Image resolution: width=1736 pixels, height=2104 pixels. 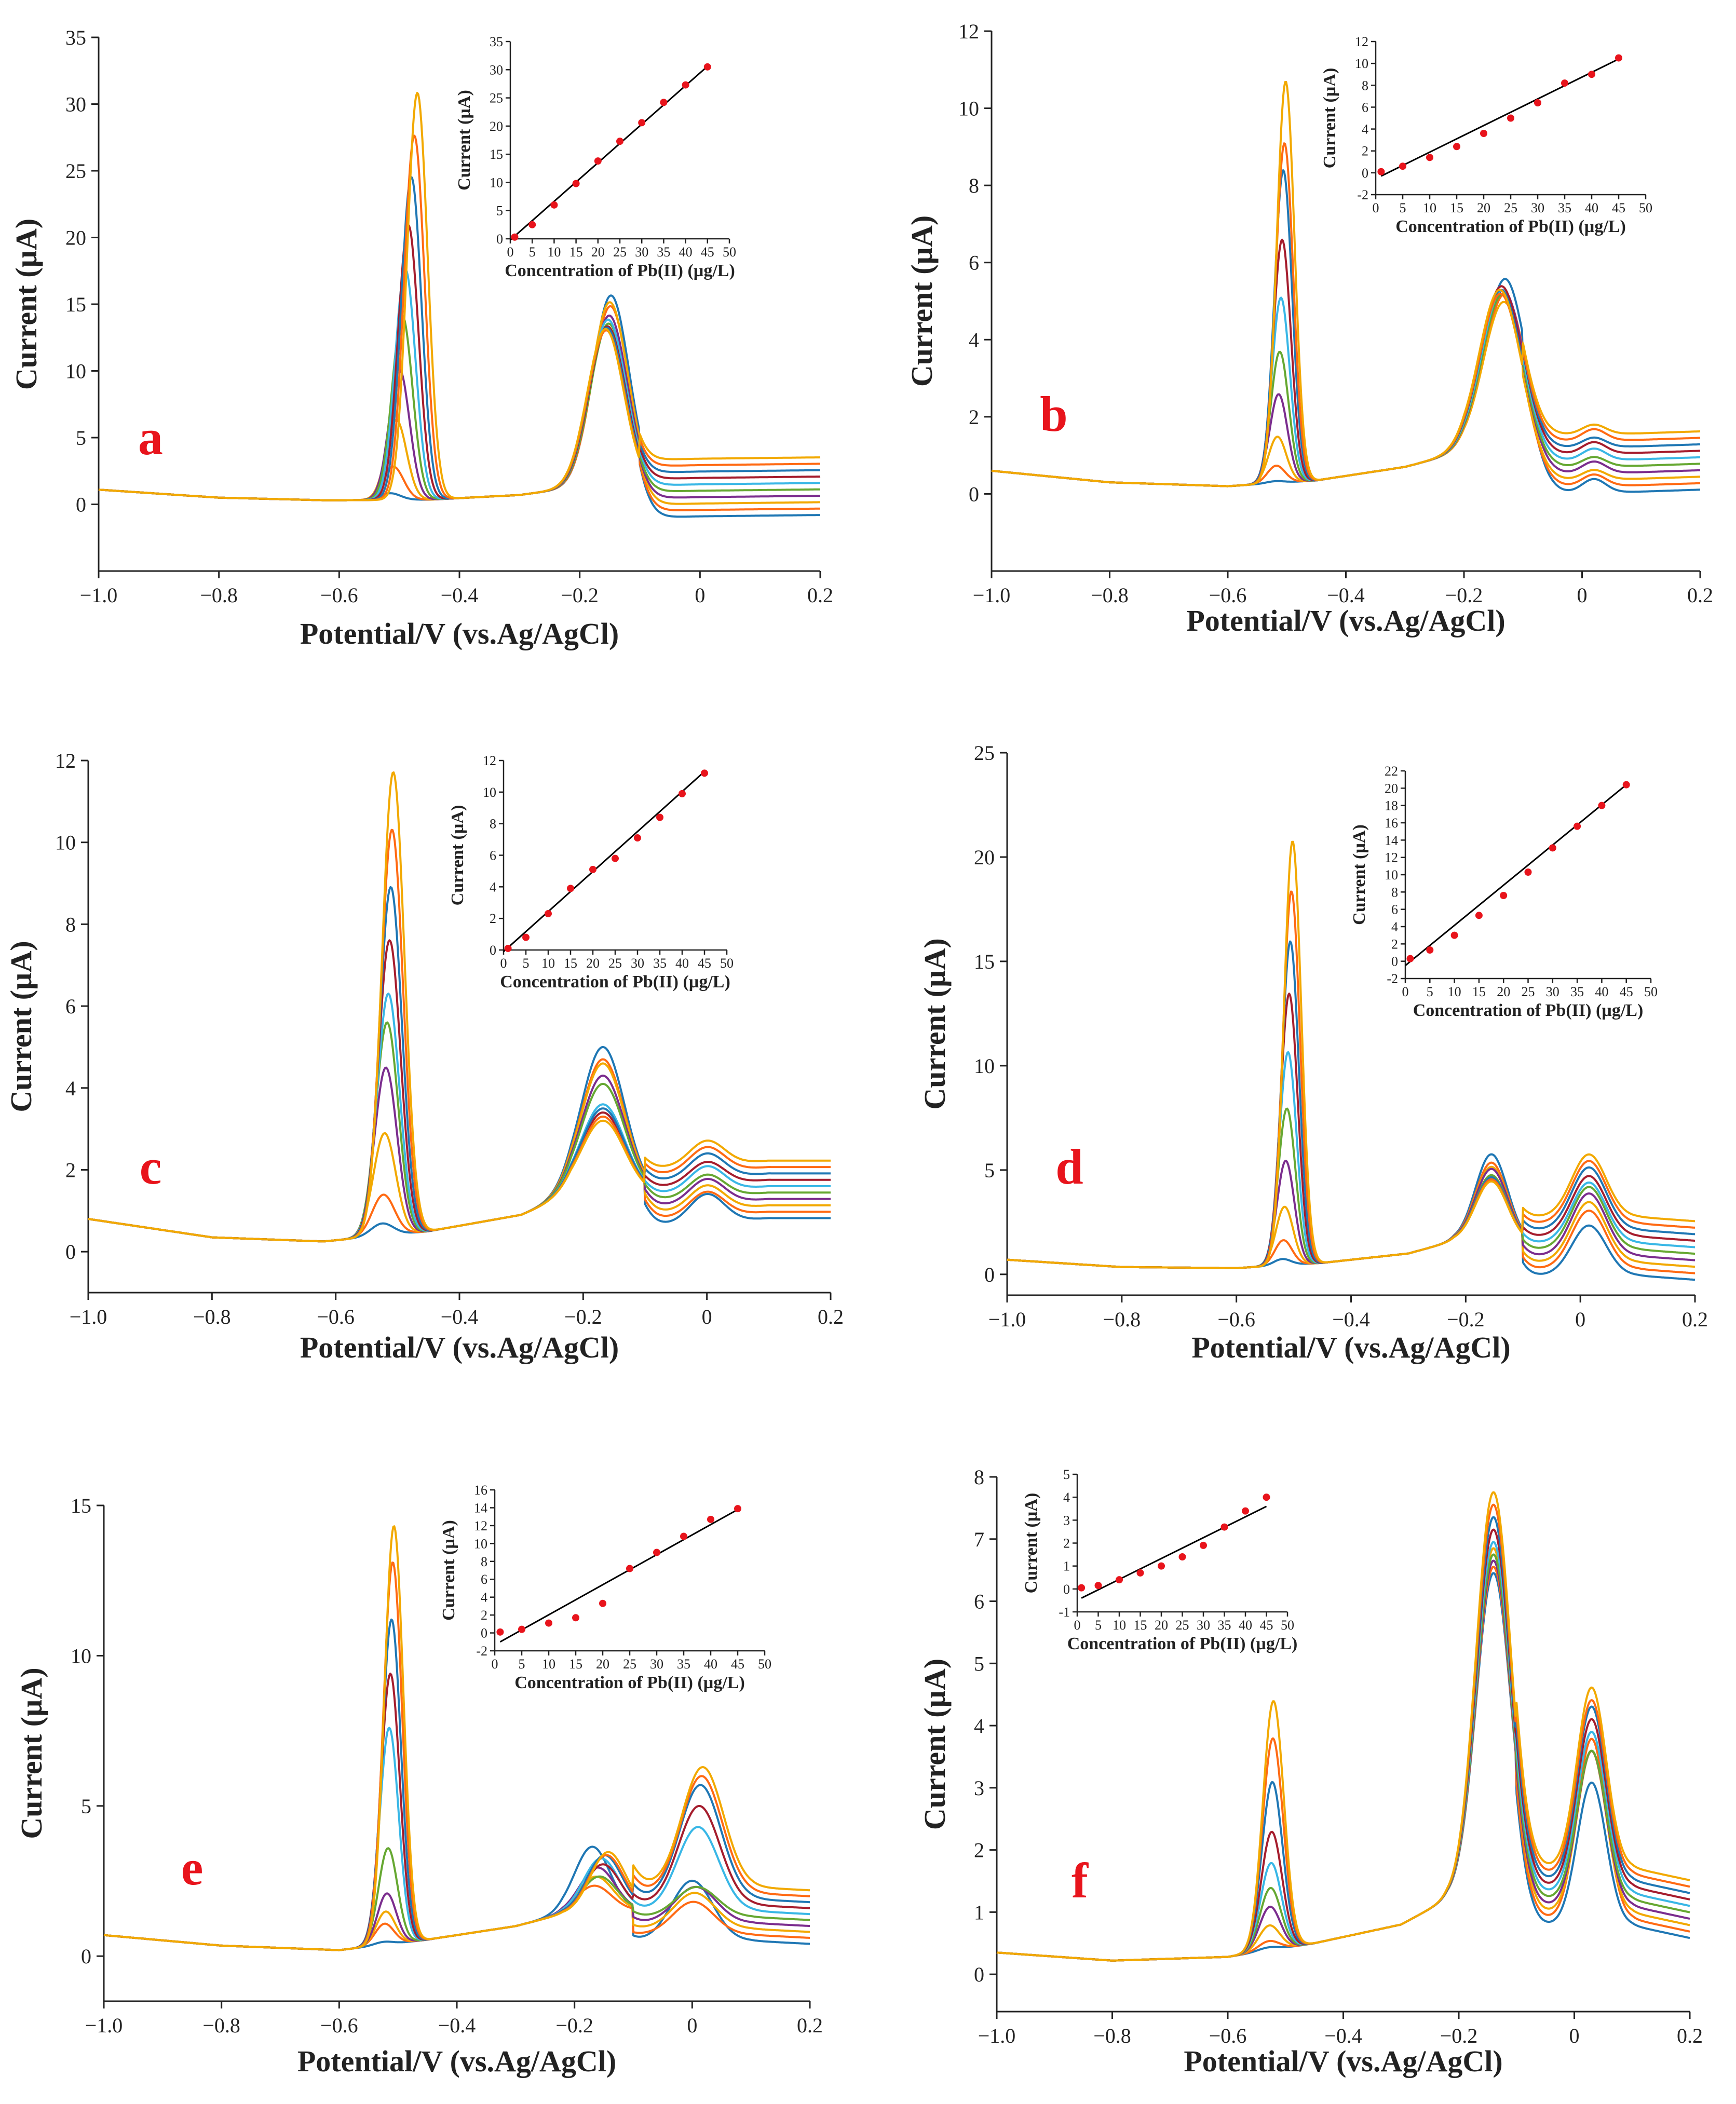 What do you see at coordinates (619, 1576) in the screenshot?
I see `inset-fit-line` at bounding box center [619, 1576].